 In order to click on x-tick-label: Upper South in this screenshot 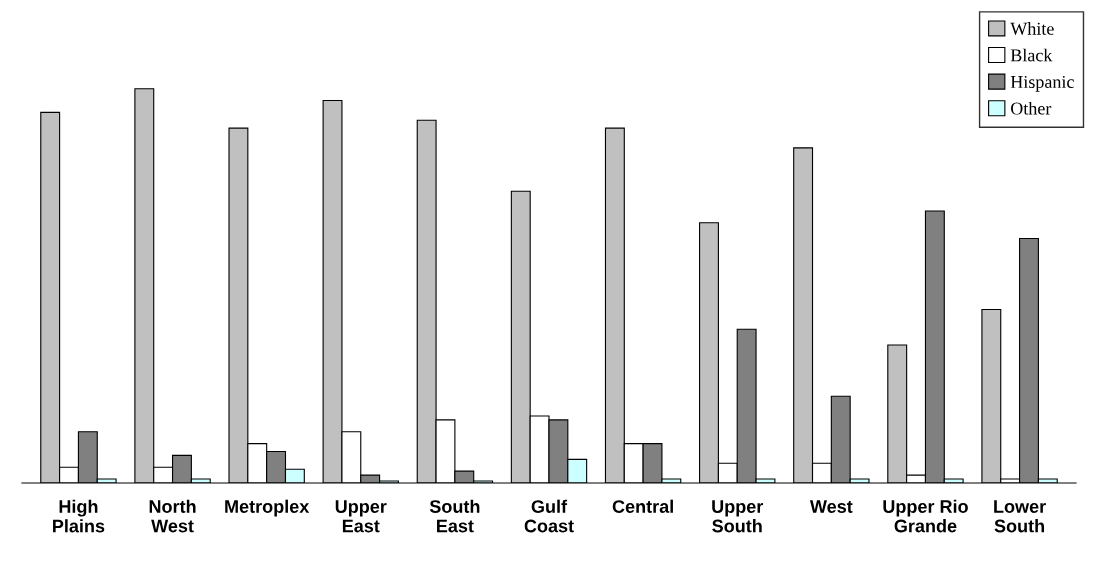, I will do `click(738, 516)`.